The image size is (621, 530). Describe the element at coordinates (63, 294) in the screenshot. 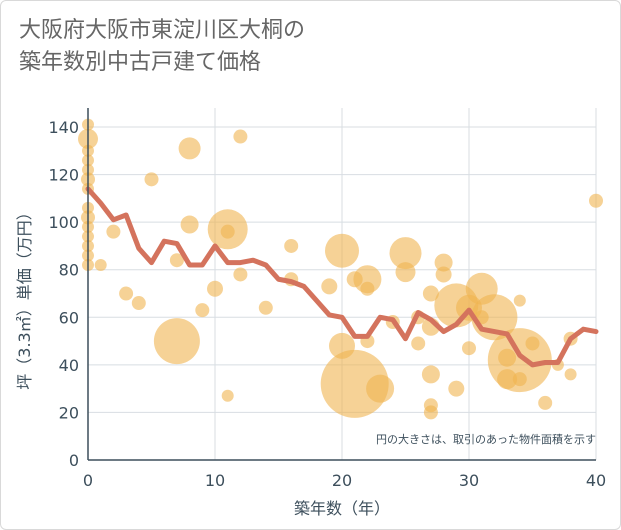

I see `y-axis-ticks: 0 20 40 60 80 100 120 140` at that location.